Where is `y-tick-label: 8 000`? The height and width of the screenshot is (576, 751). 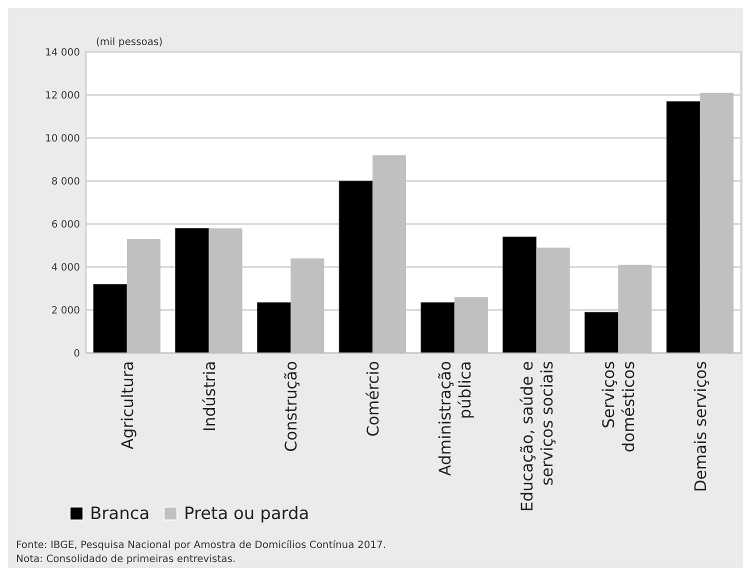 y-tick-label: 8 000 is located at coordinates (65, 182).